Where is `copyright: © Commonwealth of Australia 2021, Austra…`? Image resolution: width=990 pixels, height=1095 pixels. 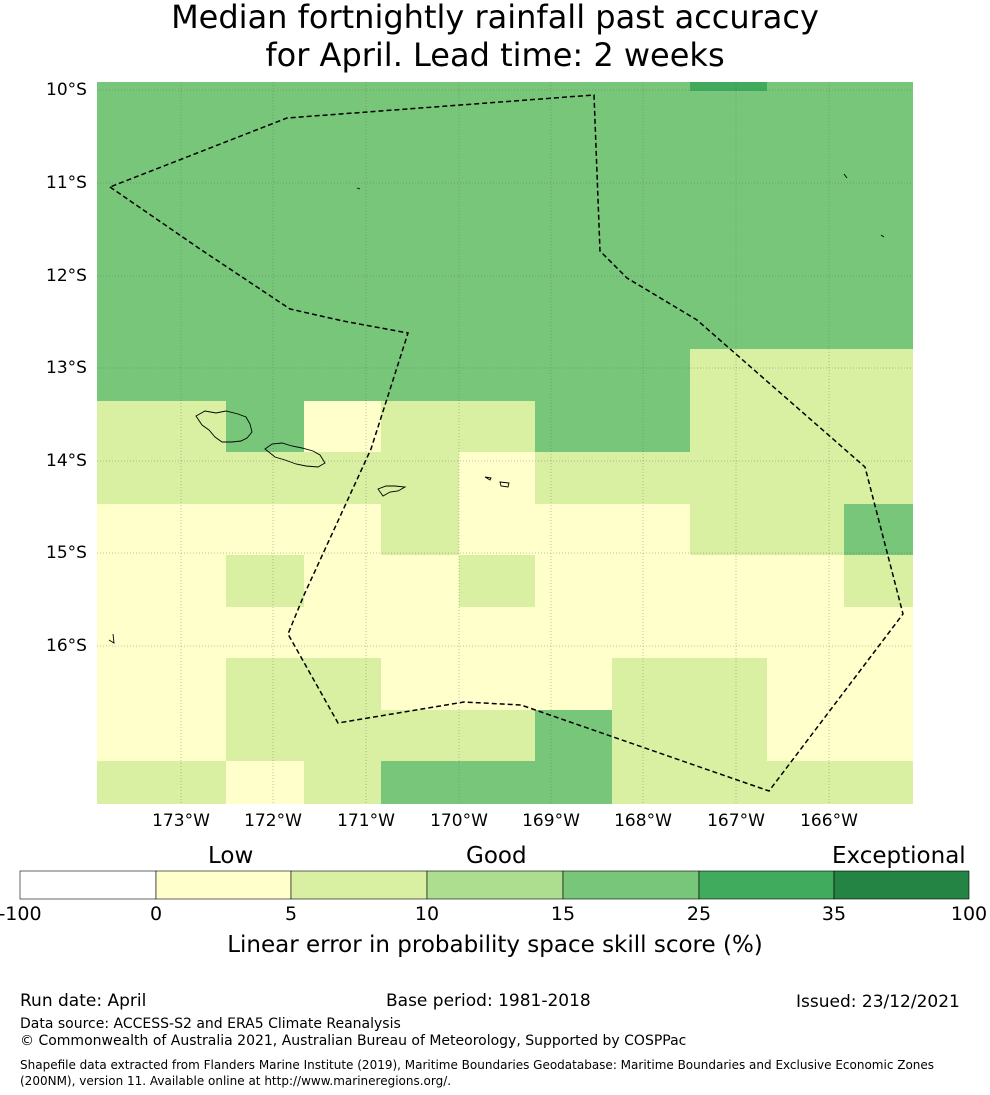 copyright: © Commonwealth of Australia 2021, Austra… is located at coordinates (353, 1041).